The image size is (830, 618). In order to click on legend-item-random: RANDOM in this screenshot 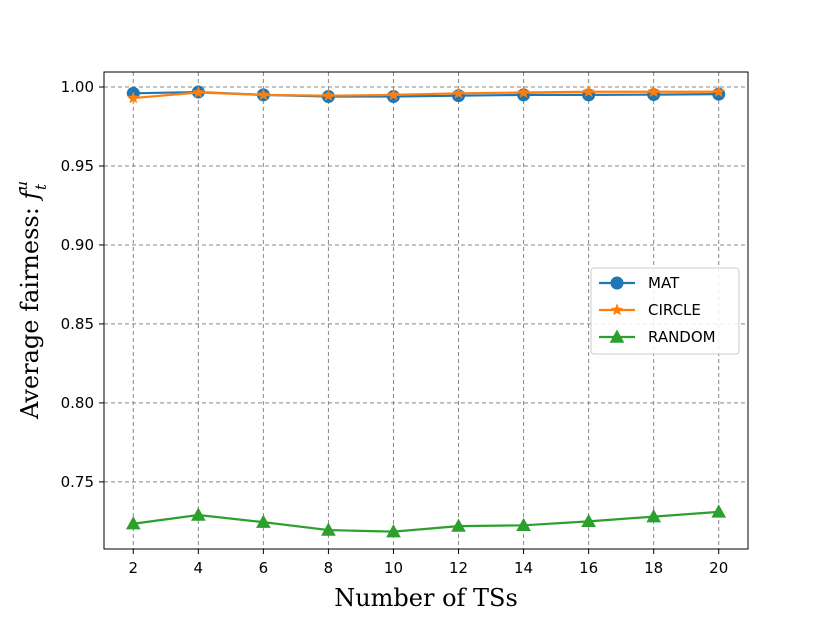, I will do `click(657, 337)`.